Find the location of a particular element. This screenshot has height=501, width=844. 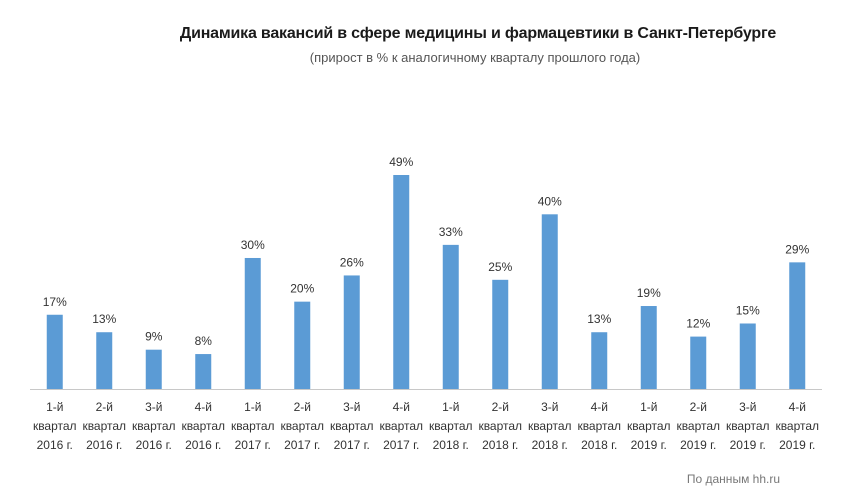

data-label: 29% is located at coordinates (797, 249).